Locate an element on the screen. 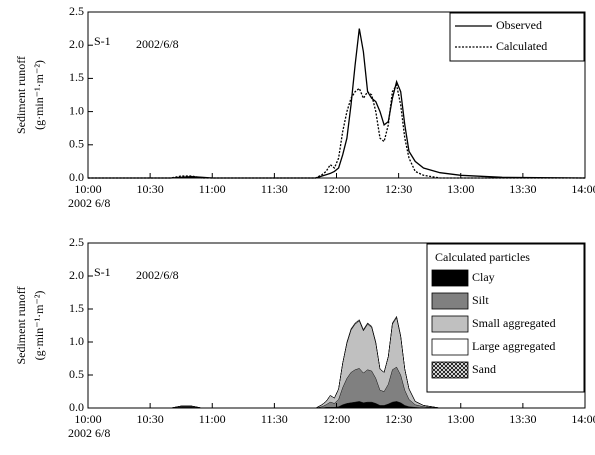 The height and width of the screenshot is (455, 595). legend-title: Calculated particles is located at coordinates (482, 257).